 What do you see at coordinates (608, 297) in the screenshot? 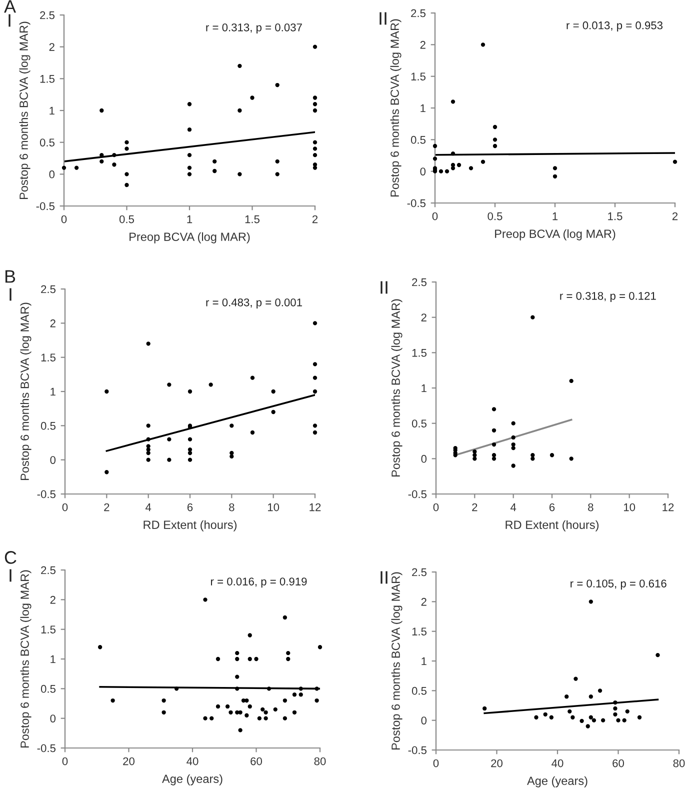
I see `text: r = 0.318, p = 0.121` at bounding box center [608, 297].